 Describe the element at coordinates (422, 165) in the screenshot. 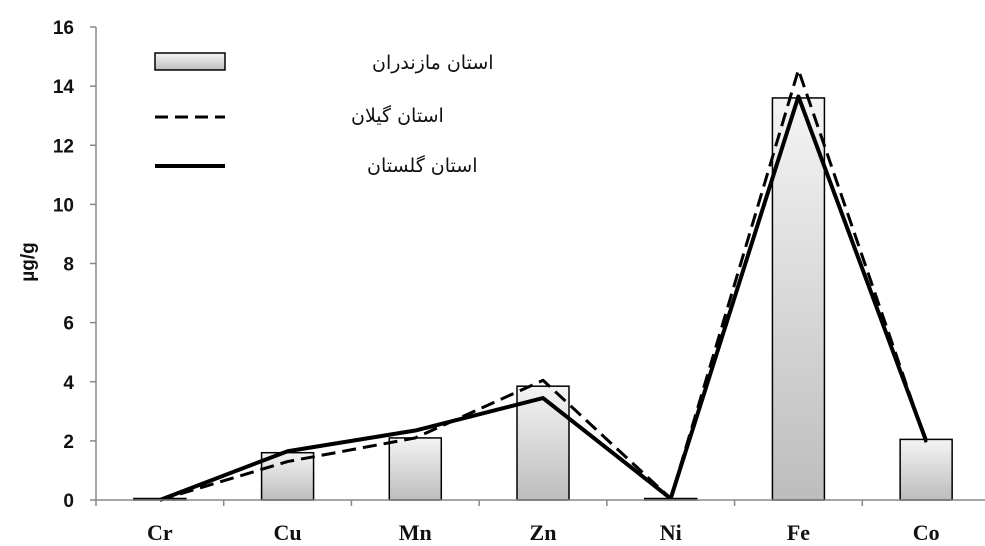

I see `legend-label-series-3: استان گلستان` at that location.